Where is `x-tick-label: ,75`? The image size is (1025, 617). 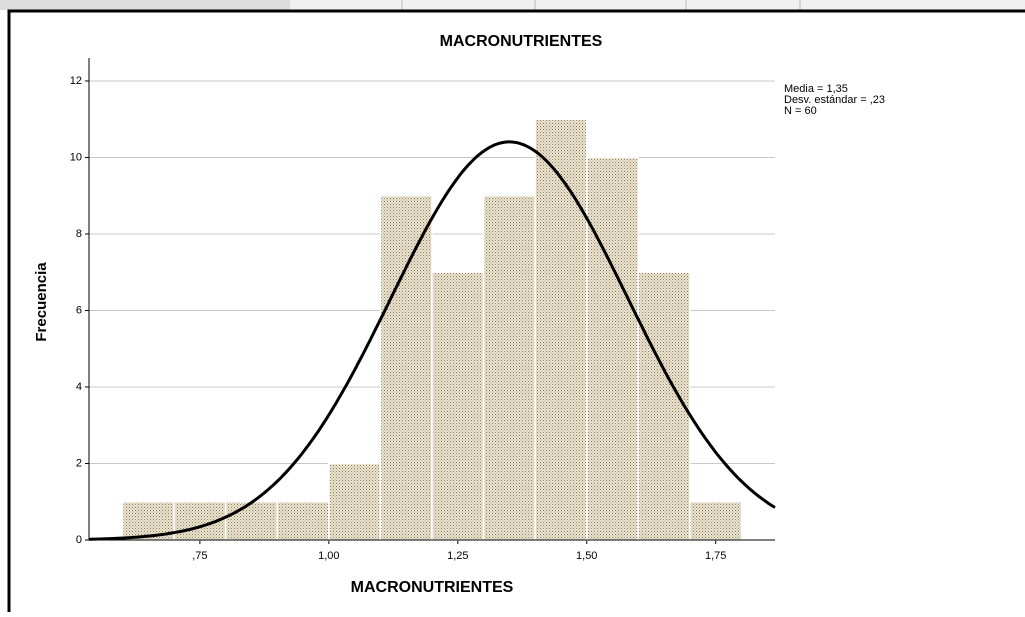 x-tick-label: ,75 is located at coordinates (199, 556).